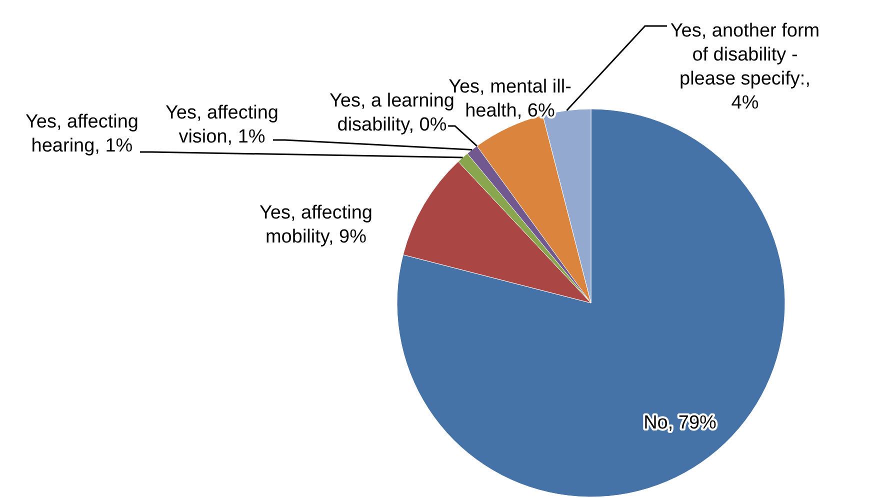  What do you see at coordinates (82, 134) in the screenshot?
I see `slice-label: Yes, affecting hearing, 1%` at bounding box center [82, 134].